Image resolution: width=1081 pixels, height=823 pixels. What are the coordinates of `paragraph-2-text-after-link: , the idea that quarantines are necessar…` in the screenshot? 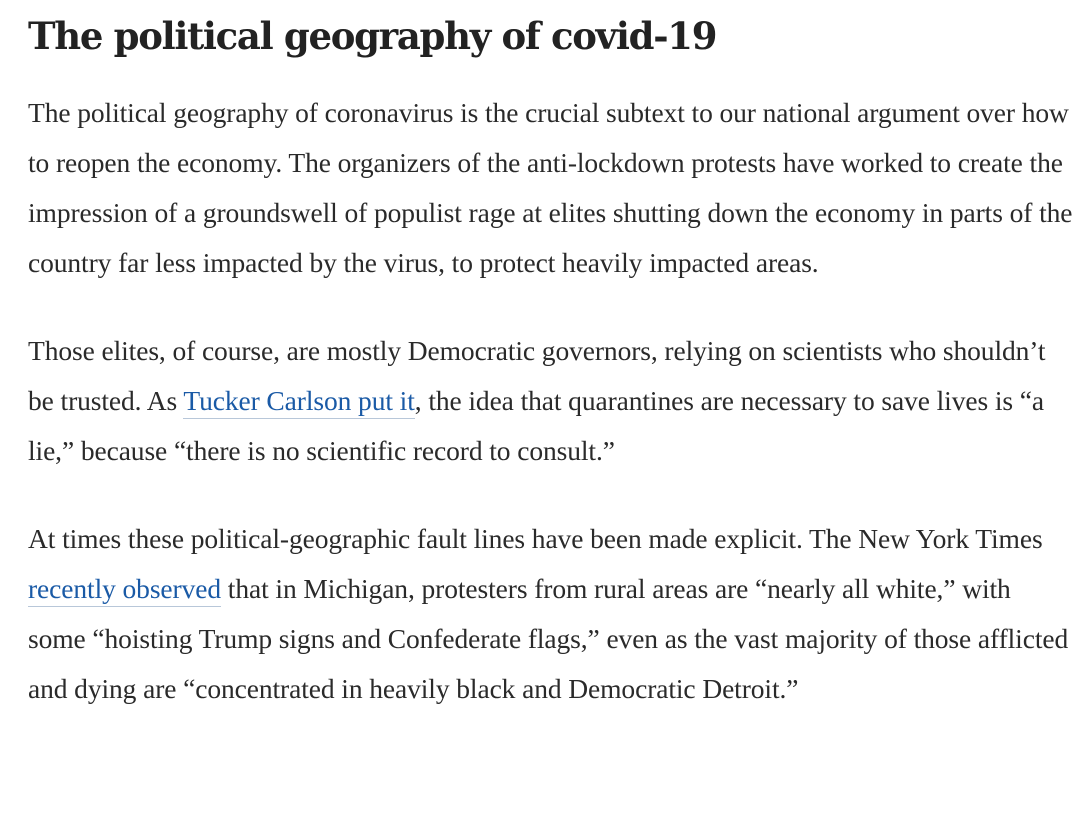 It's located at (536, 425).